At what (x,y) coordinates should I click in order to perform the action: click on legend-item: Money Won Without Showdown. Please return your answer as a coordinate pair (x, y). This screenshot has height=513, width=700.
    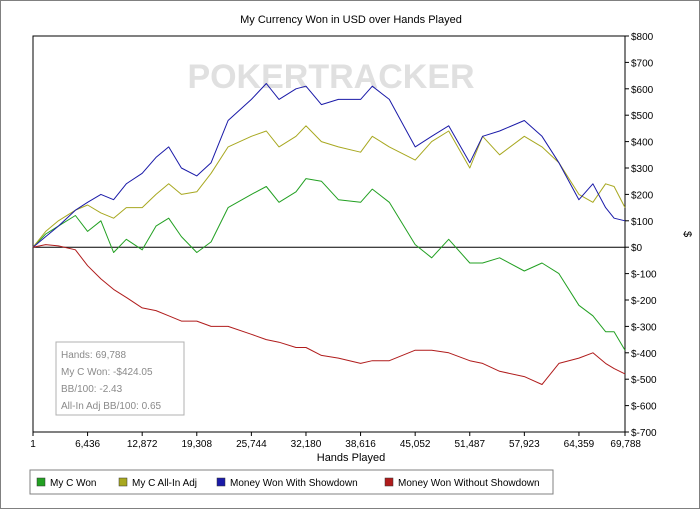
    Looking at the image, I should click on (462, 483).